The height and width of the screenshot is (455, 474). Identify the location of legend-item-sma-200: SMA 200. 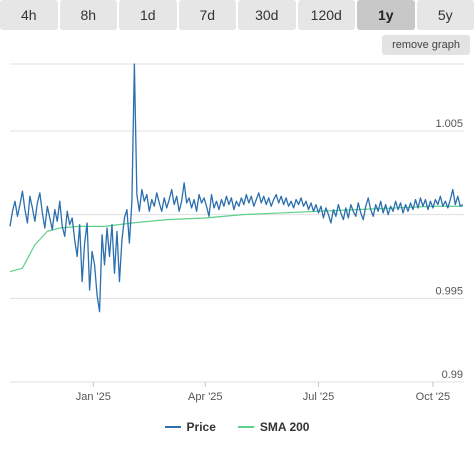
(273, 427).